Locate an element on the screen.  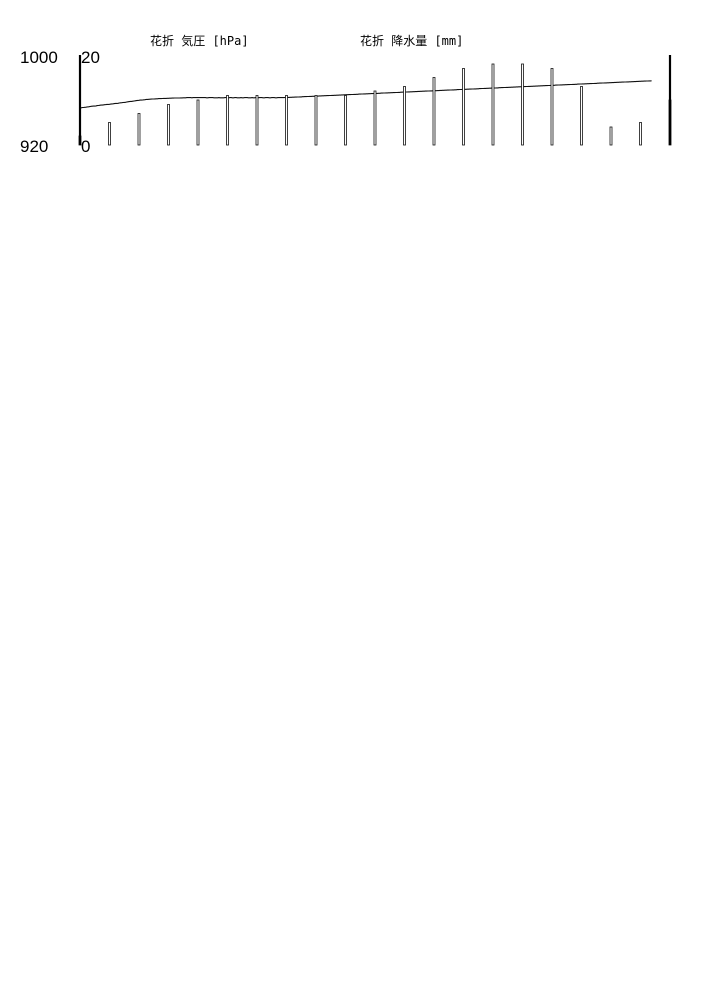
y-label-top-primary: 1000 is located at coordinates (39, 57).